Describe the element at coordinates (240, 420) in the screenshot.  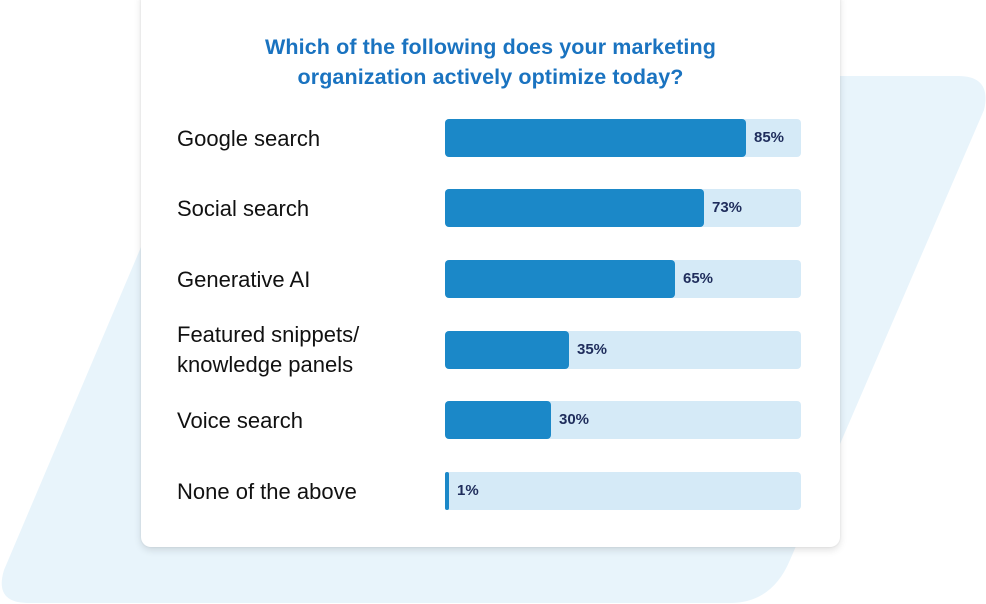
I see `row-label: Voice search` at that location.